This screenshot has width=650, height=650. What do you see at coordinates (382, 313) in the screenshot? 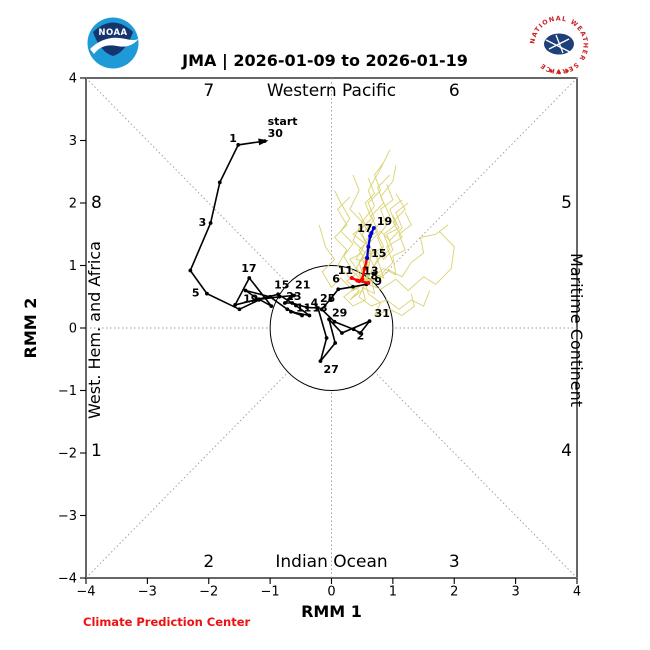
I see `day-label: 31` at bounding box center [382, 313].